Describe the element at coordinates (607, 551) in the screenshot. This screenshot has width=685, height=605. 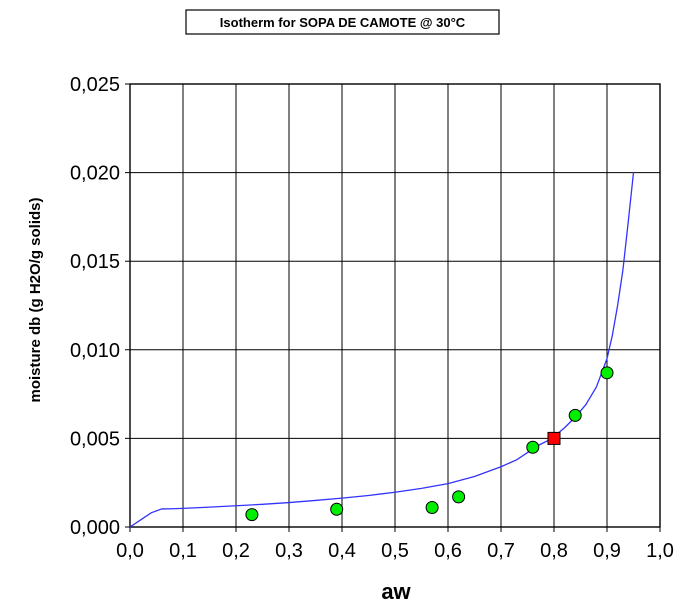
I see `x-tick-label: 0,9` at that location.